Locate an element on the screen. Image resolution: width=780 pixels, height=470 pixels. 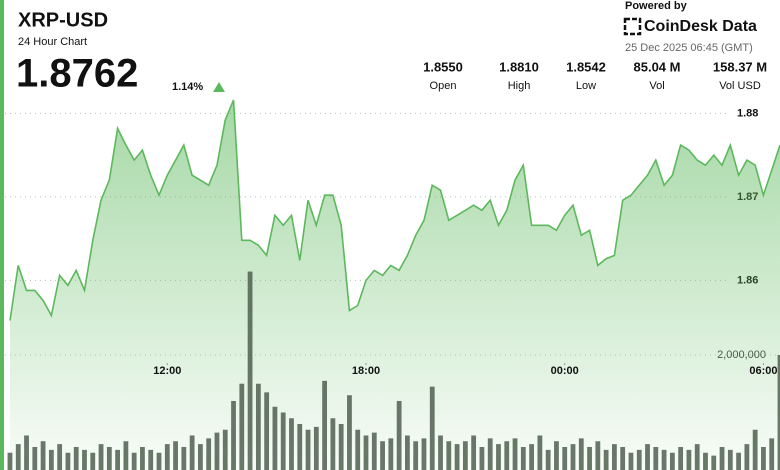
brand-name: CoinDesk Data is located at coordinates (700, 26).